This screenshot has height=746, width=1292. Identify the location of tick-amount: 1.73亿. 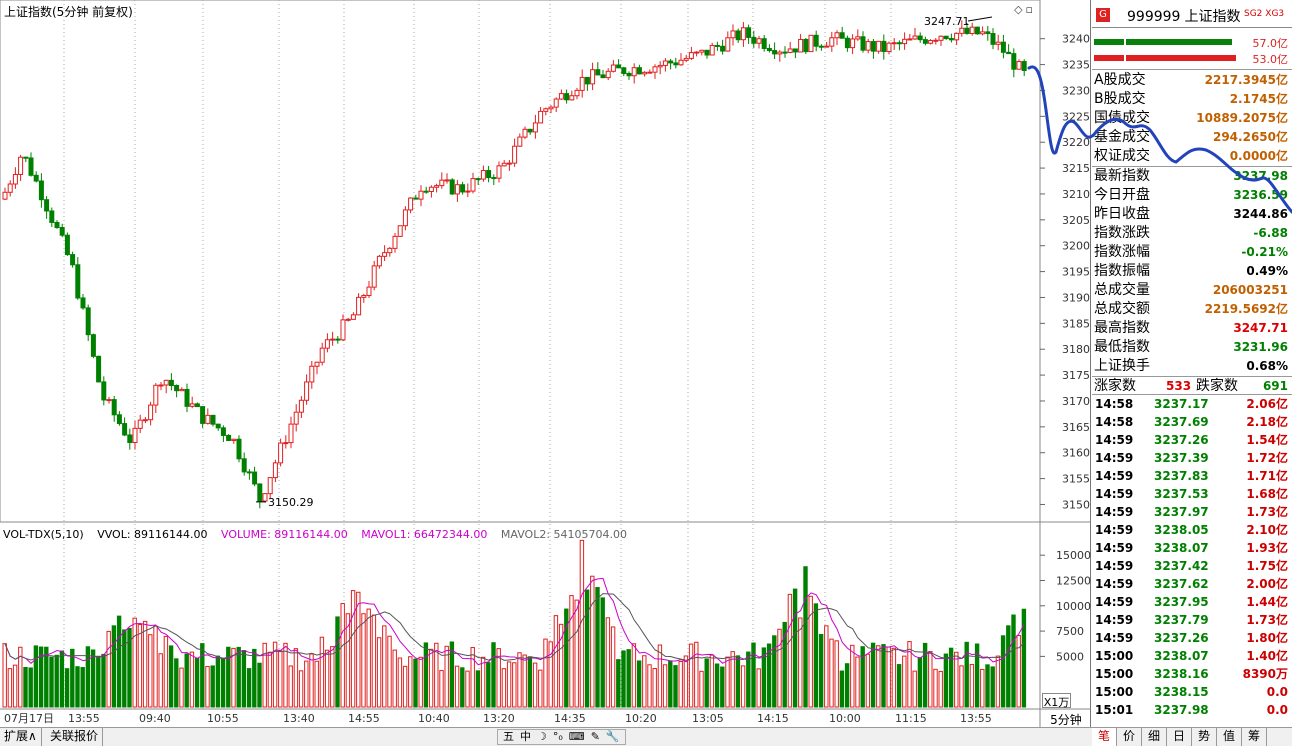
(1267, 512).